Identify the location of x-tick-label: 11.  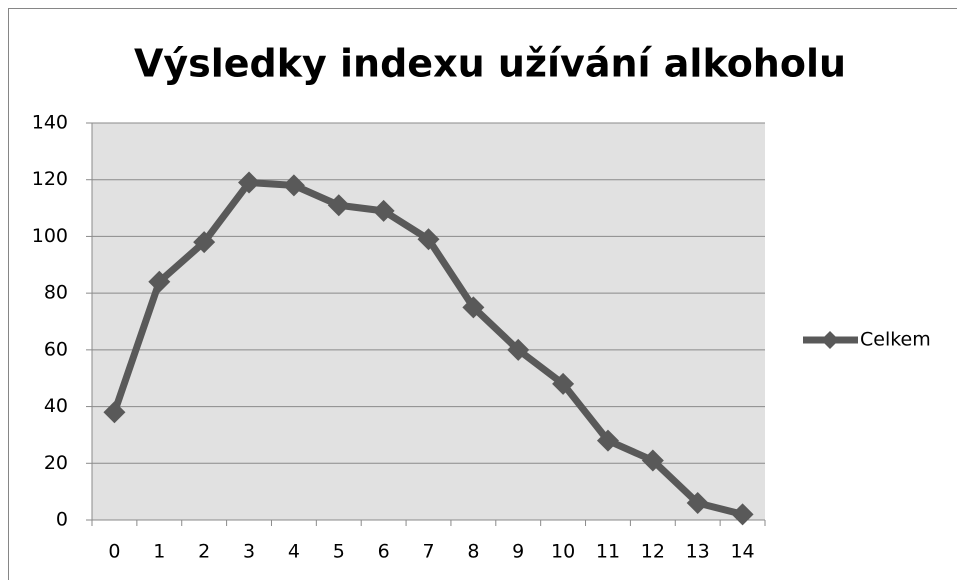
(608, 552).